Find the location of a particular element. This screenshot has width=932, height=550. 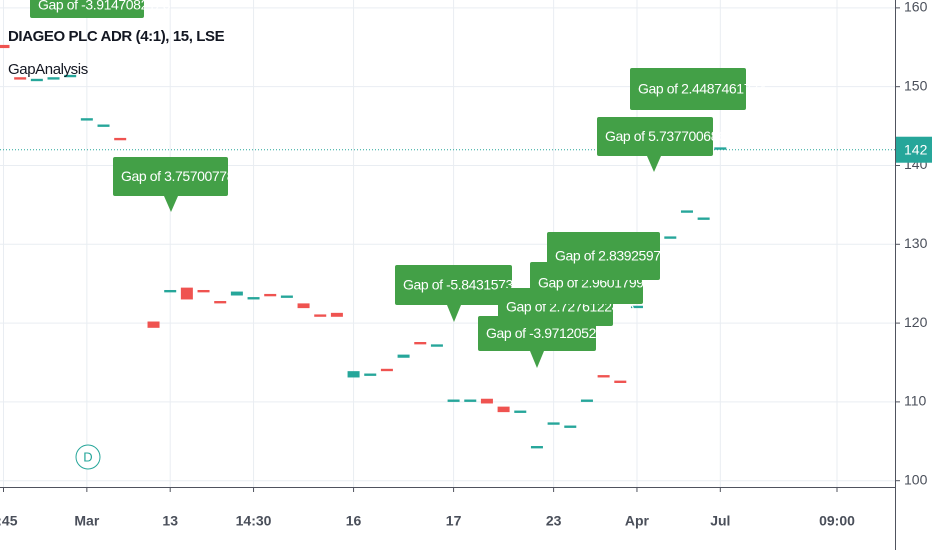

gap-label-text: Gap of 3.7570077818 is located at coordinates (185, 176).